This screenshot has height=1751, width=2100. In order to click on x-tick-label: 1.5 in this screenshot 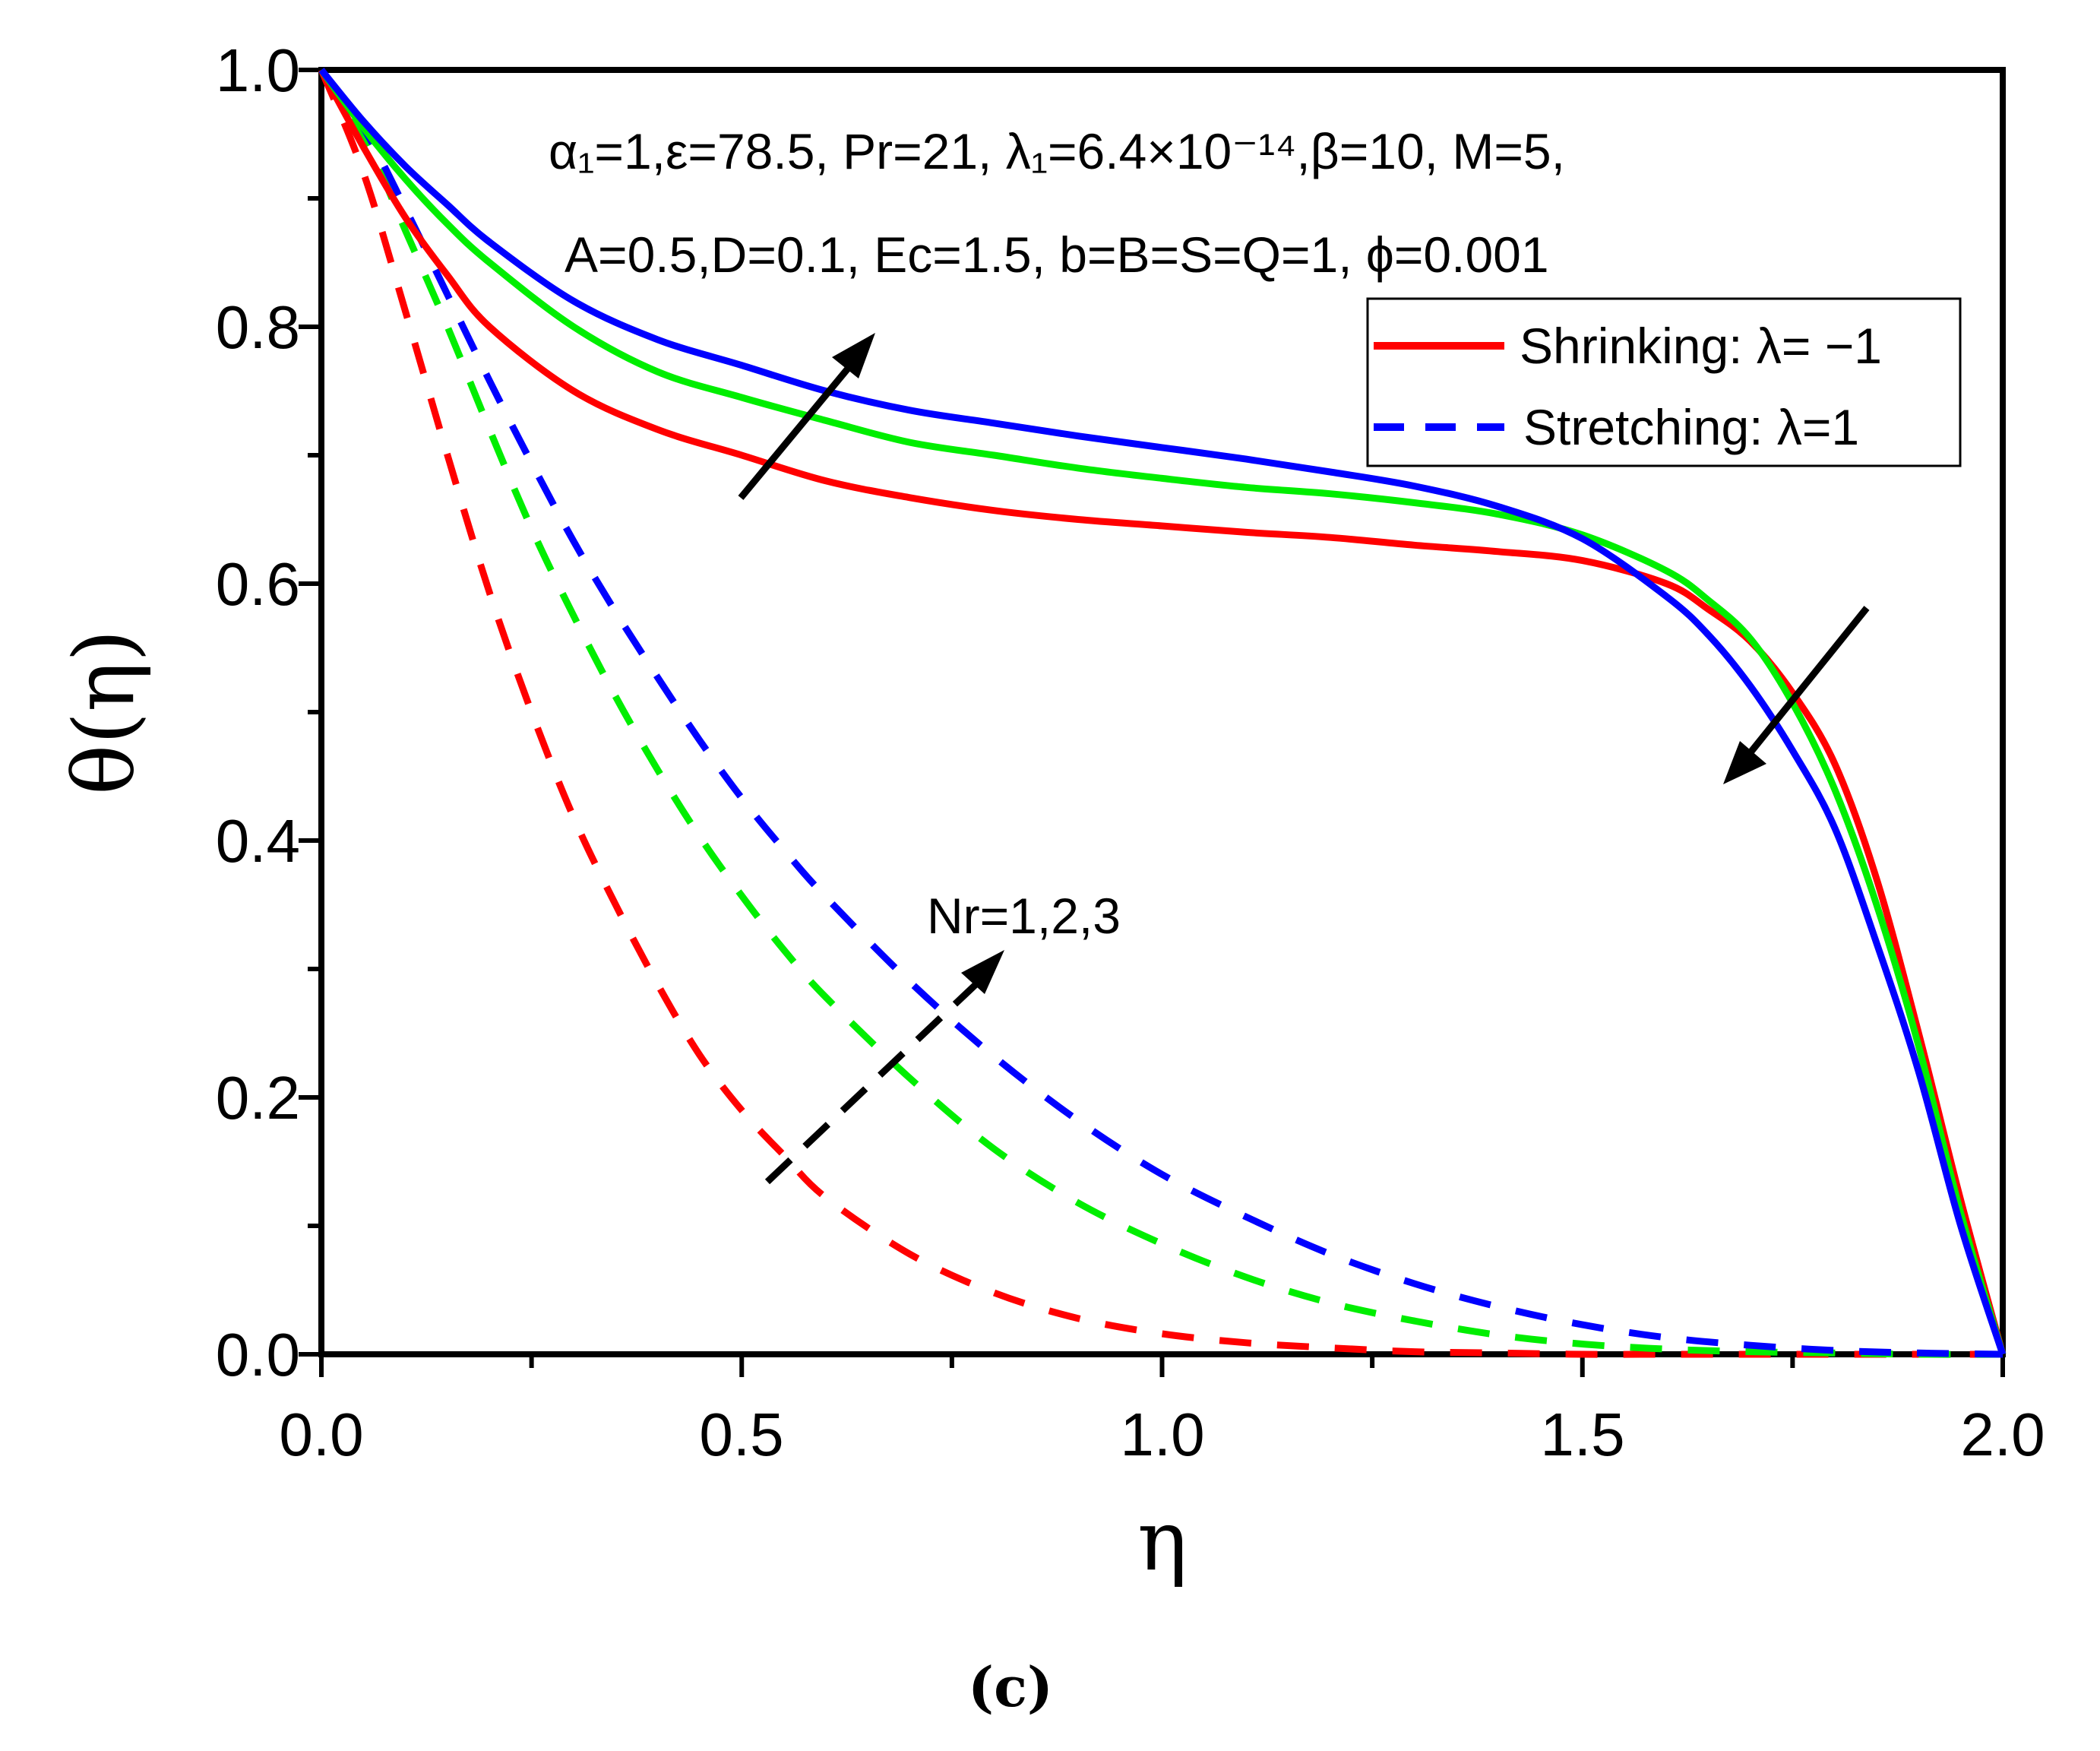, I will do `click(1582, 1434)`.